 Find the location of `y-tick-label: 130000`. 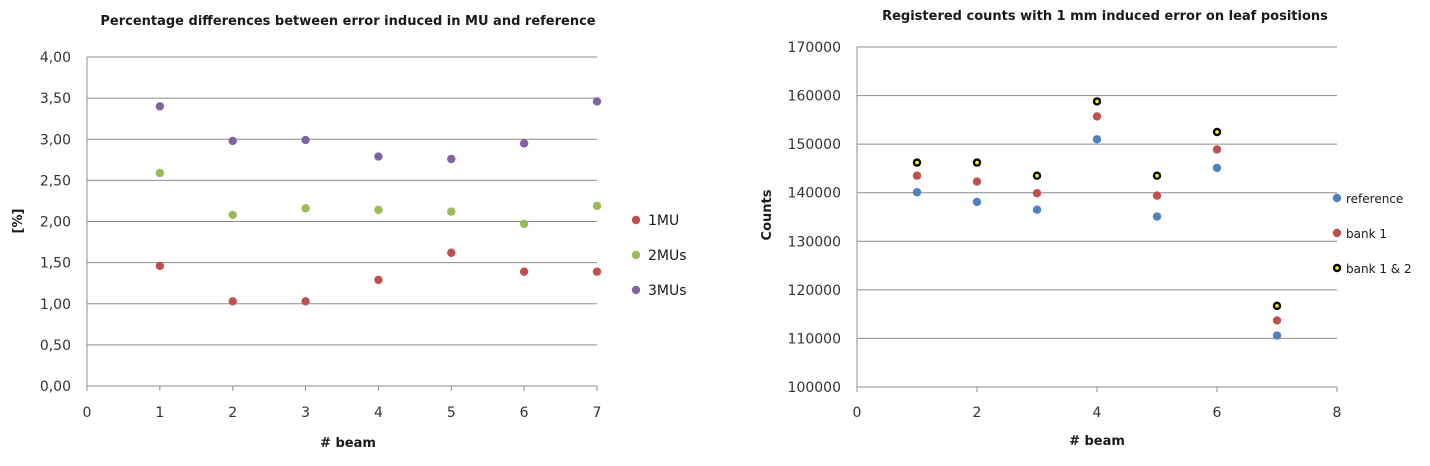

y-tick-label: 130000 is located at coordinates (814, 242).